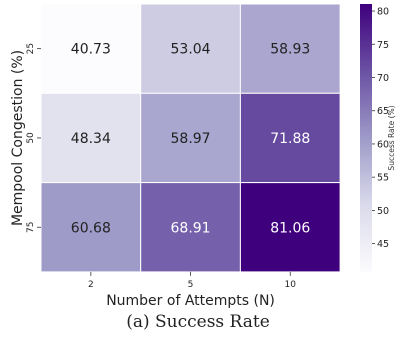 The width and height of the screenshot is (396, 350). Describe the element at coordinates (383, 45) in the screenshot. I see `colorbar-tick-label: 75` at that location.